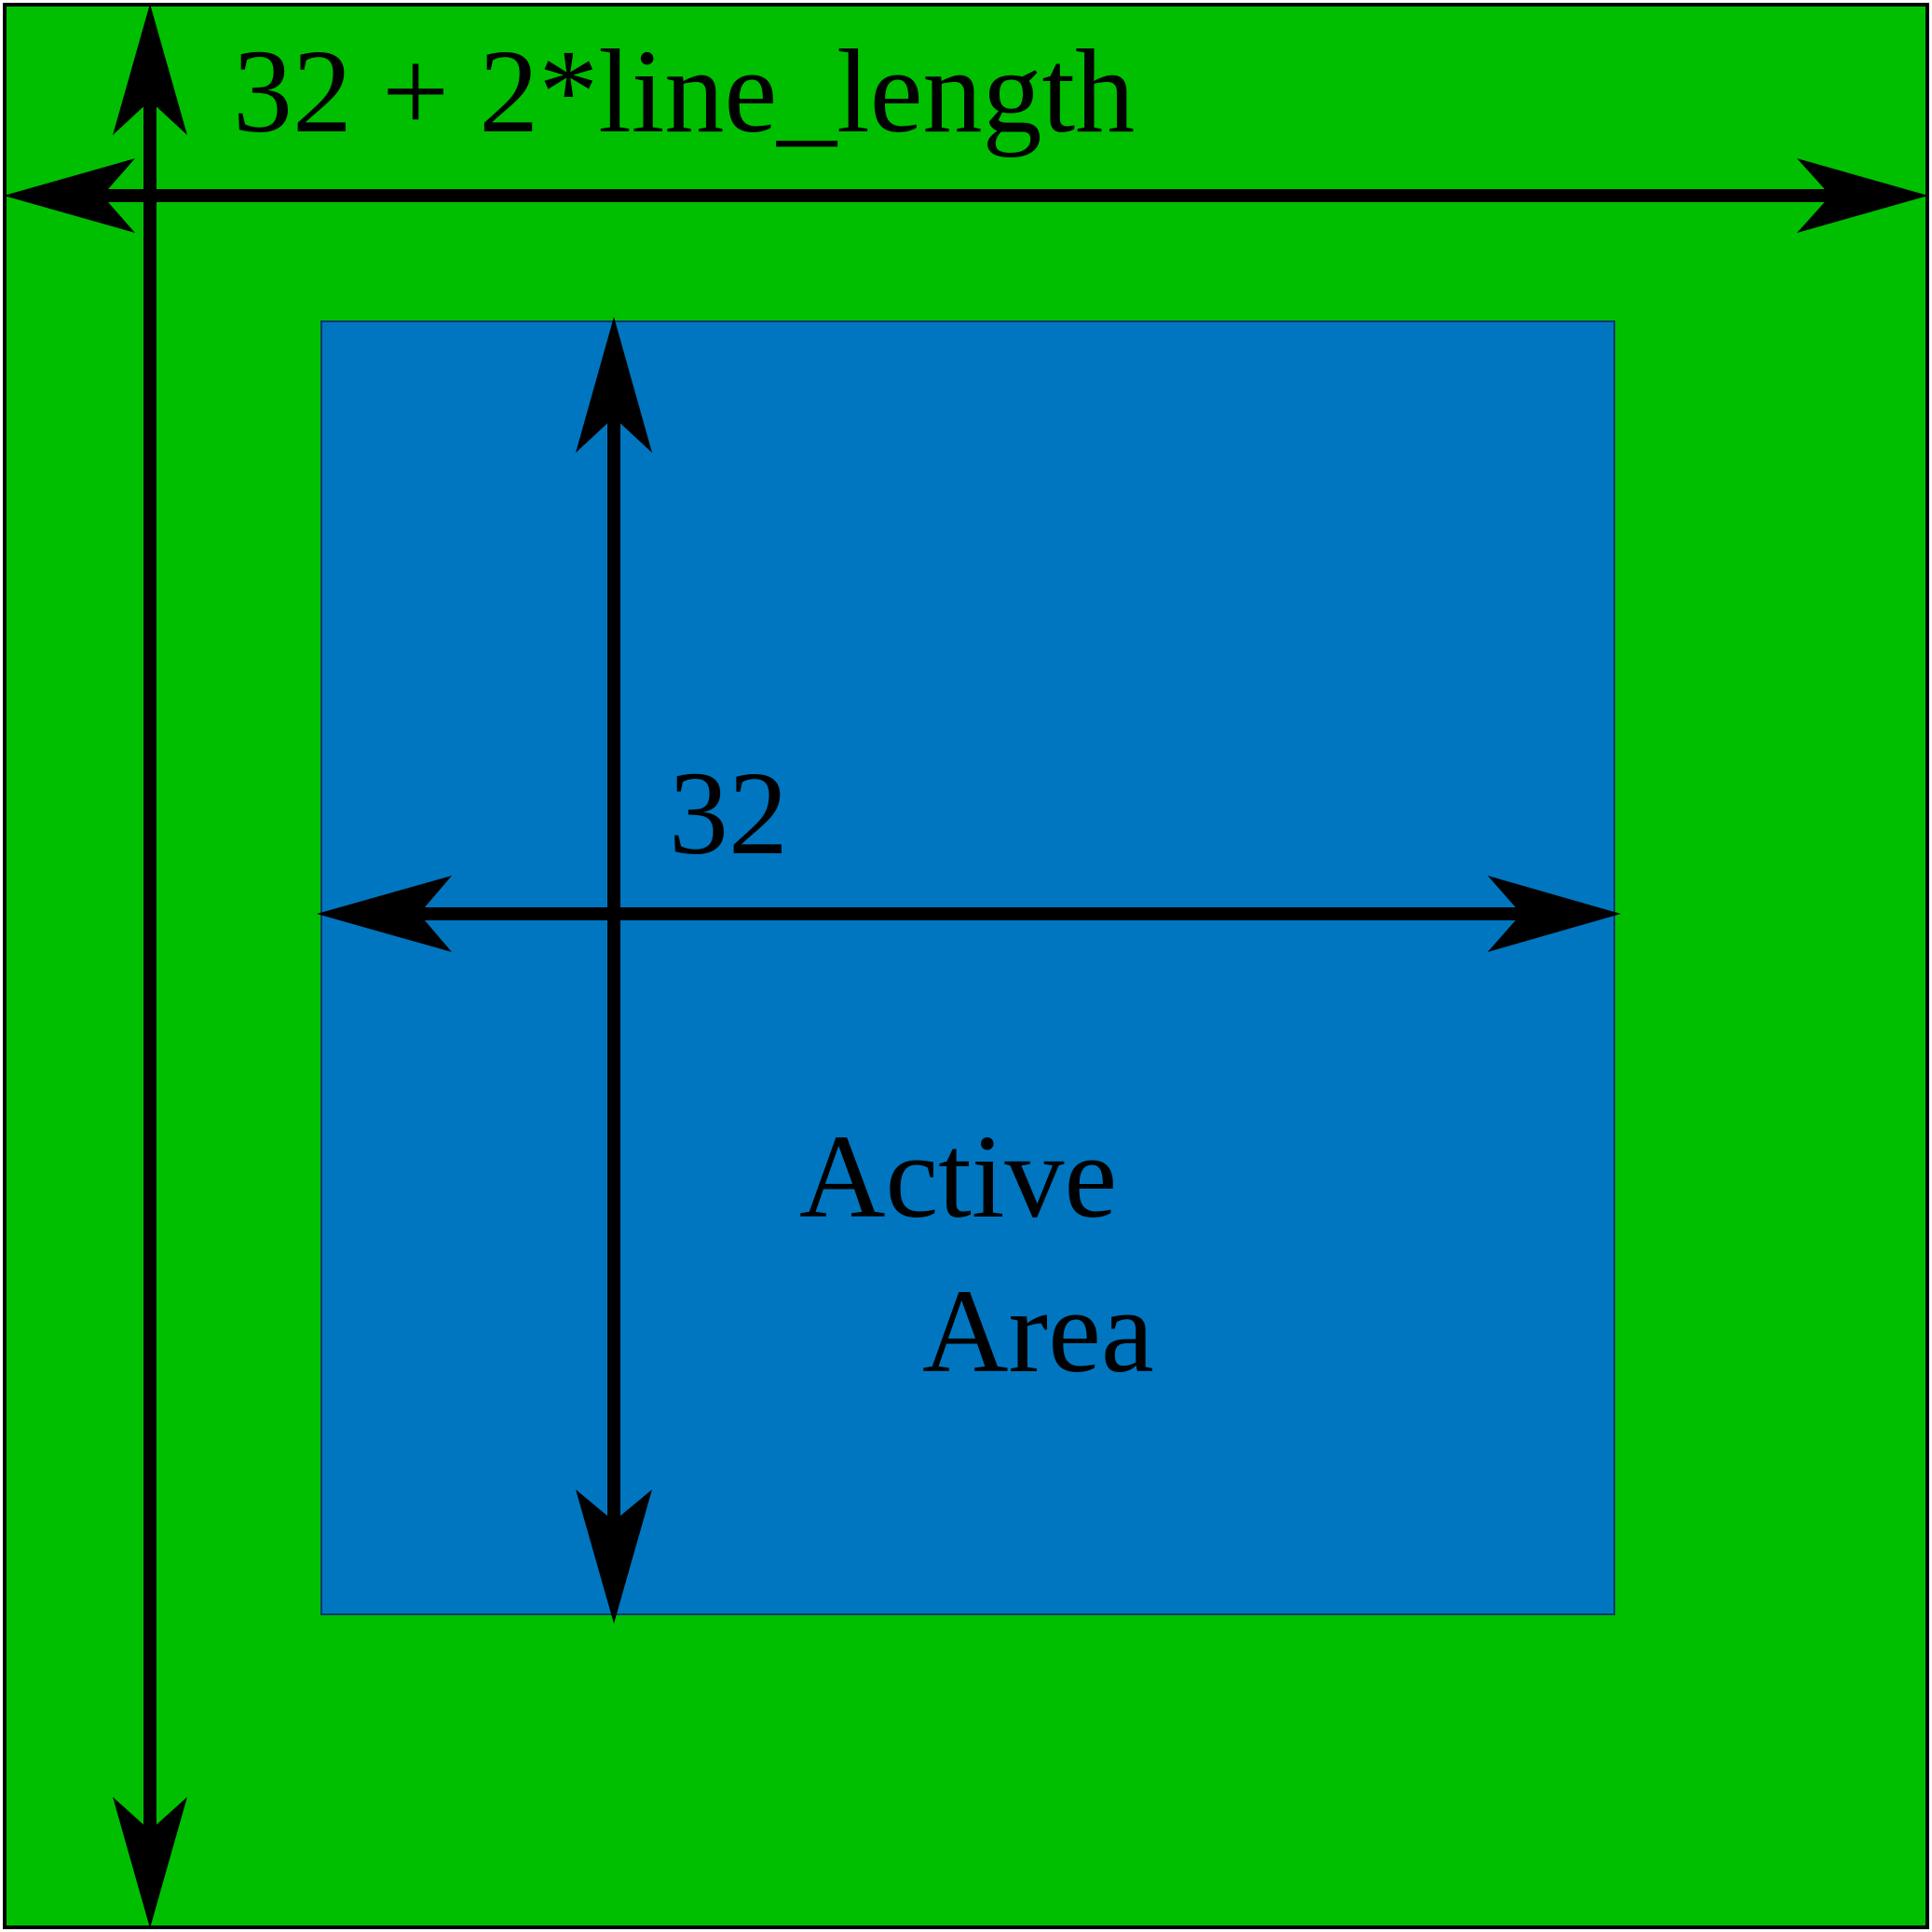  I want to click on outer-dimension-label: 32 + 2*line_length, so click(684, 91).